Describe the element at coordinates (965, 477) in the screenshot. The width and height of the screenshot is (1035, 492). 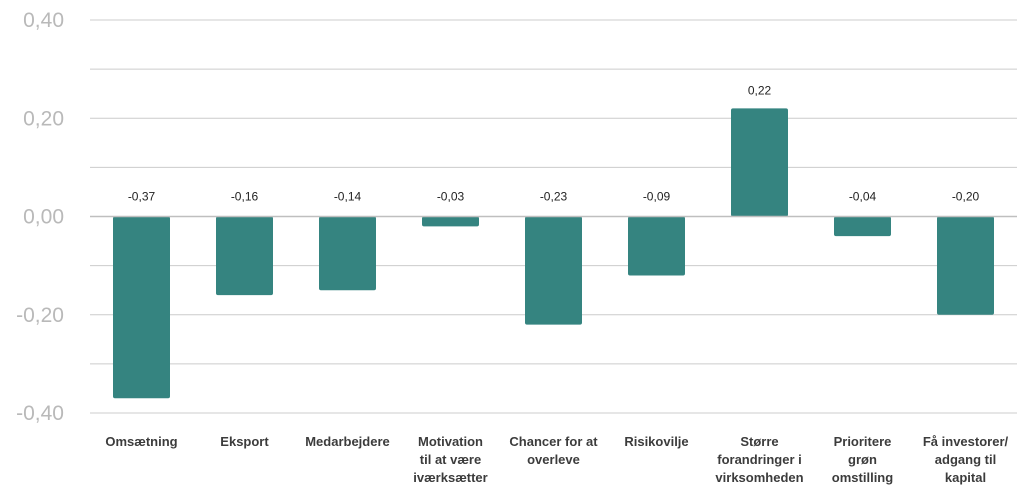
I see `x-tick-label-line: kapital` at that location.